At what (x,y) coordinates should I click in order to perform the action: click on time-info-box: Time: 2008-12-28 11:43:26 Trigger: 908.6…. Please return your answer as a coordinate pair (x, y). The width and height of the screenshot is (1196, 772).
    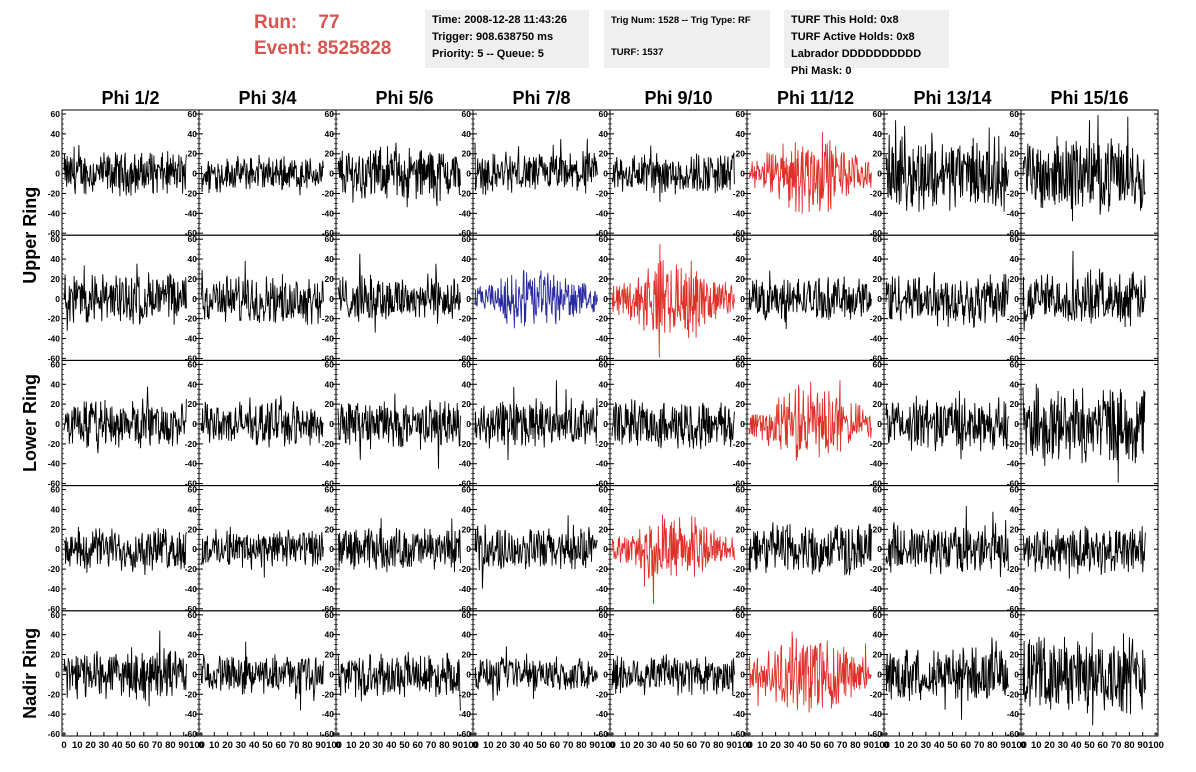
    Looking at the image, I should click on (507, 39).